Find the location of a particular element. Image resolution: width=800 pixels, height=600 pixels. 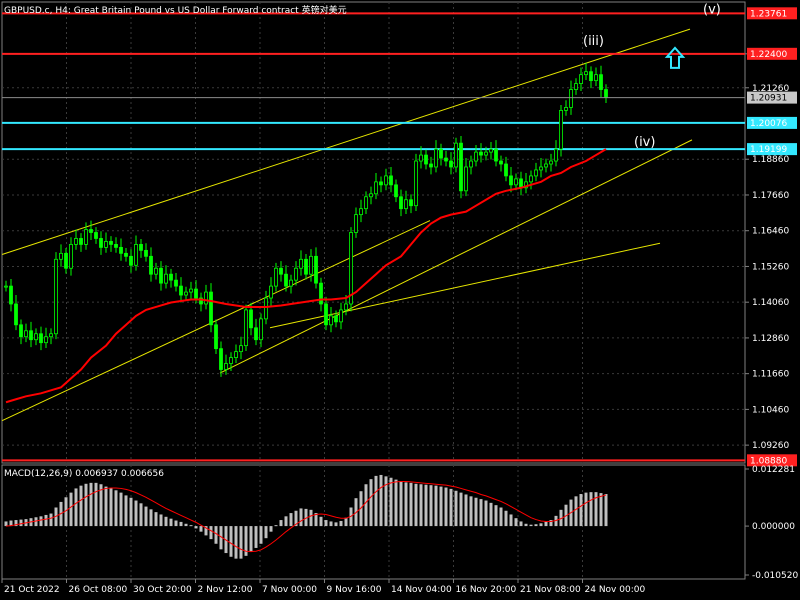

level-price-label: 1.19199 is located at coordinates (768, 150).